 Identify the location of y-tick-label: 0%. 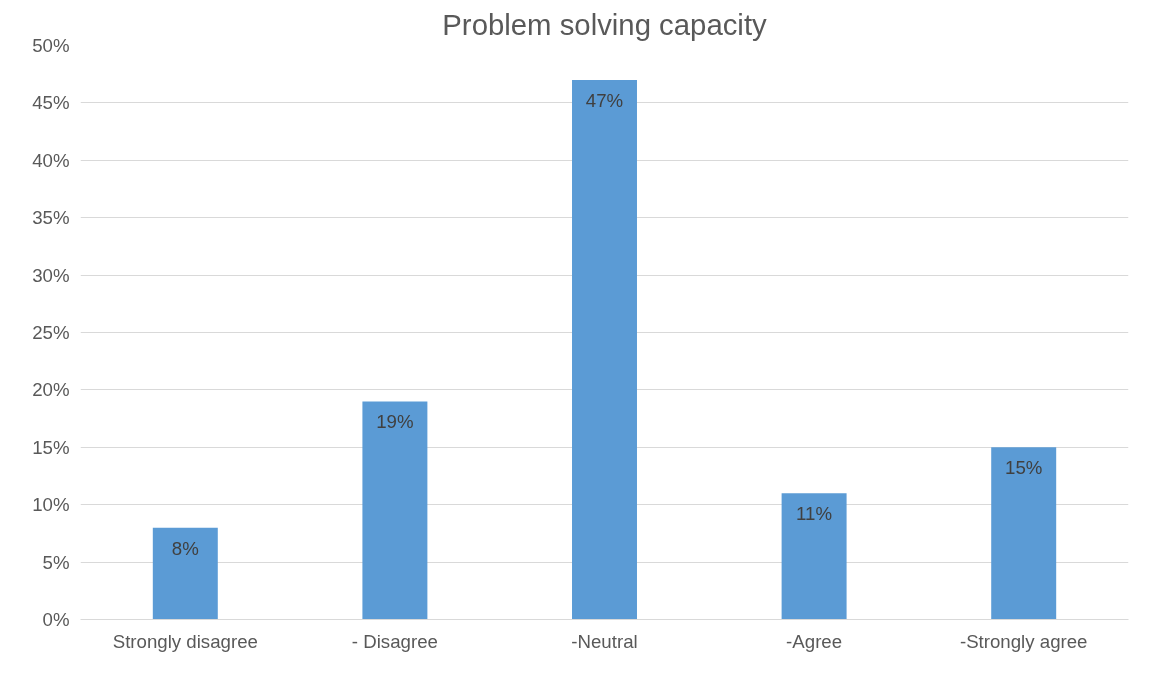
(56, 619).